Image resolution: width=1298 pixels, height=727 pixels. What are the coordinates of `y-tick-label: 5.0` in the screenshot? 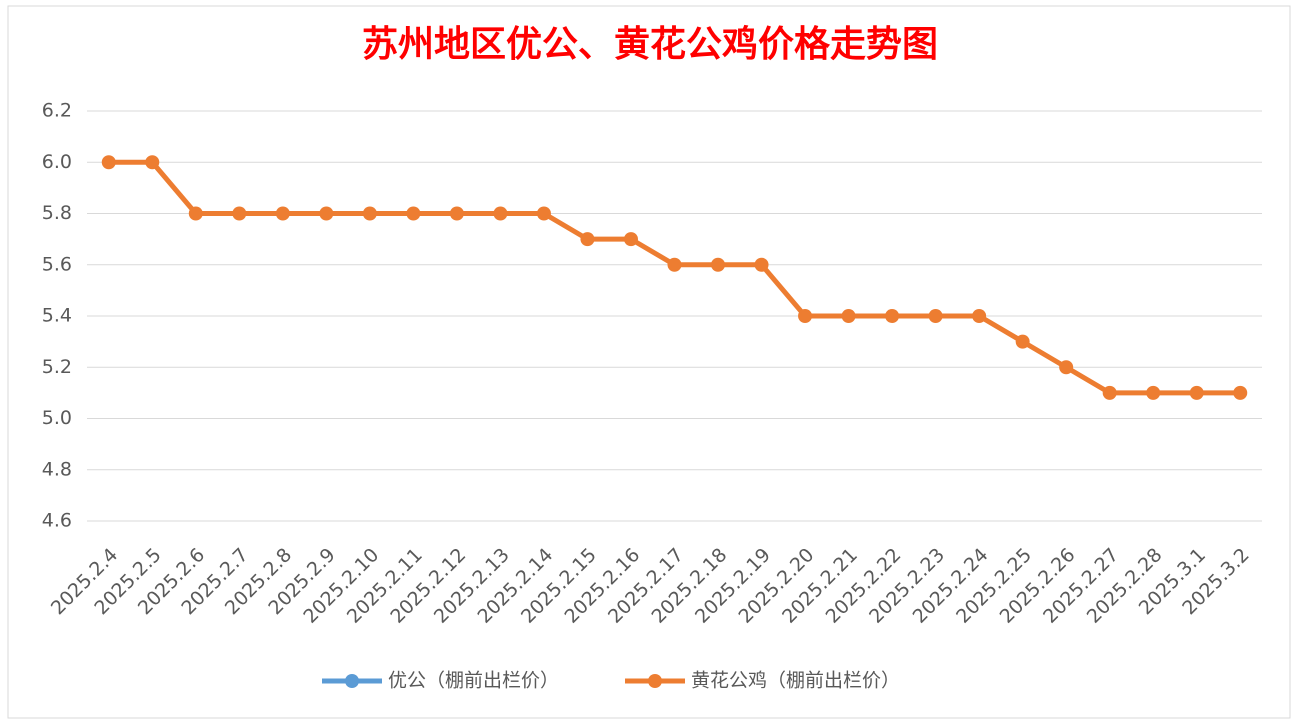 It's located at (57, 418).